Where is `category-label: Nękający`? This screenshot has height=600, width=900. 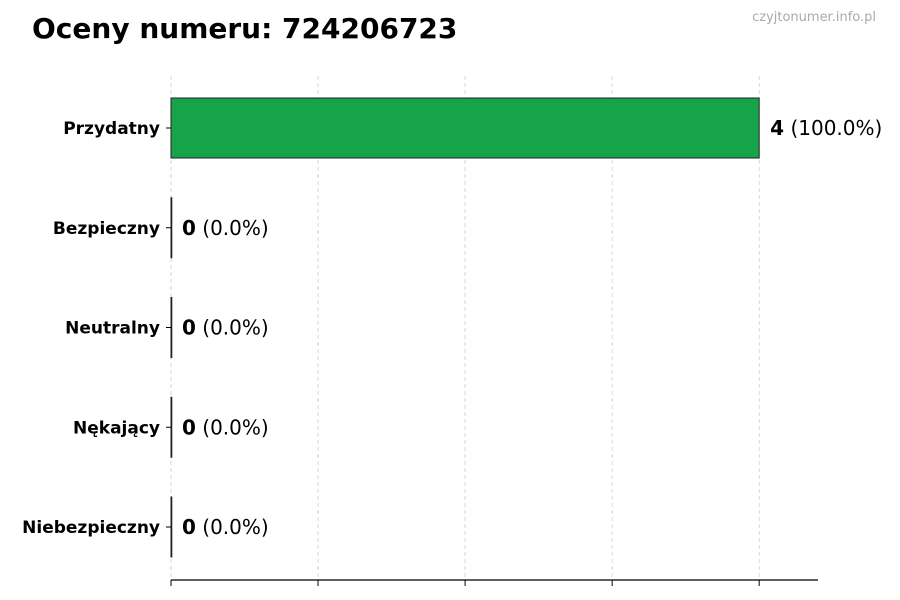 category-label: Nękający is located at coordinates (116, 428).